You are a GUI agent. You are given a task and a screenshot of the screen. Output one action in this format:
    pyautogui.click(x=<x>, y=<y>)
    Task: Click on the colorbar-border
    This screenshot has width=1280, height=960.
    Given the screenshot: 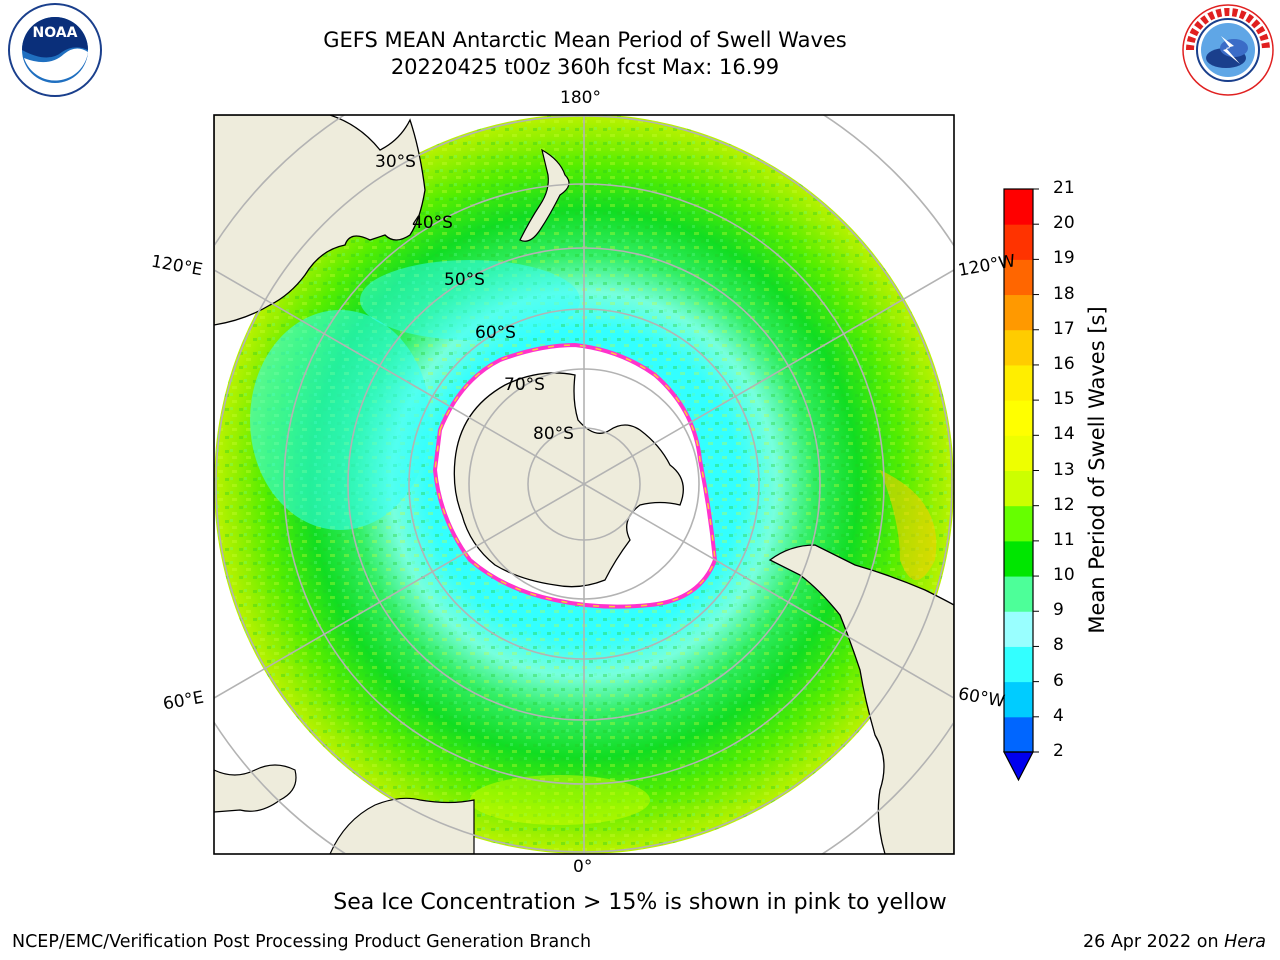 What is the action you would take?
    pyautogui.click(x=1018, y=470)
    